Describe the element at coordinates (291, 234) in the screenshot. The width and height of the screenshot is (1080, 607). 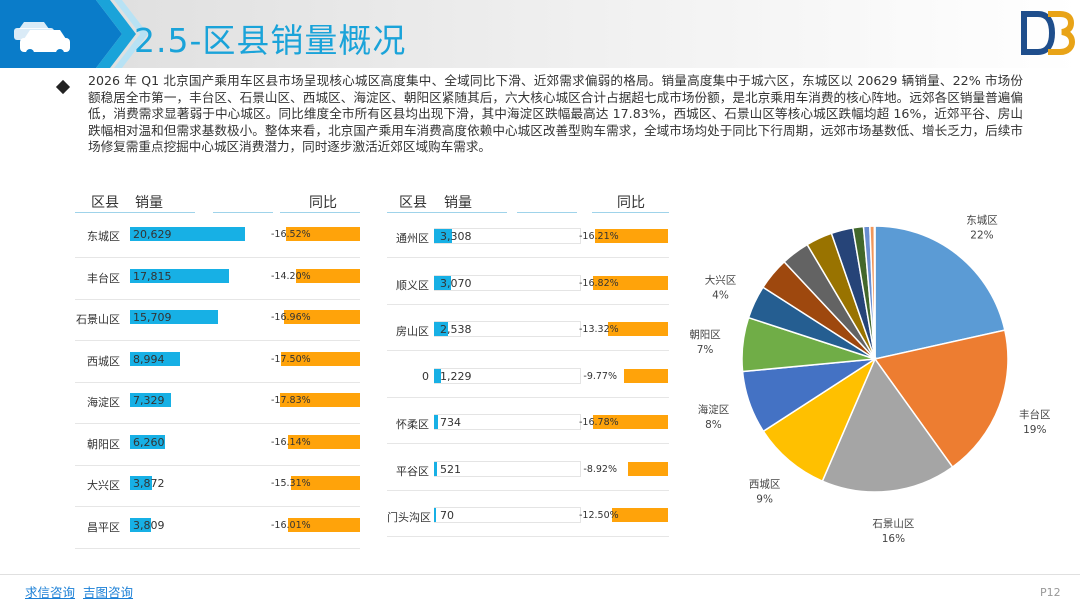
I see `yoy-value: -16.52%` at that location.